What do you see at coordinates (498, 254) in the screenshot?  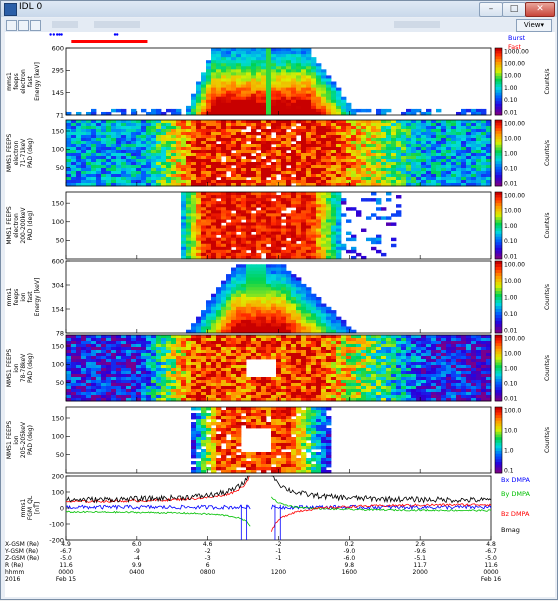 I see `colorbar-step` at bounding box center [498, 254].